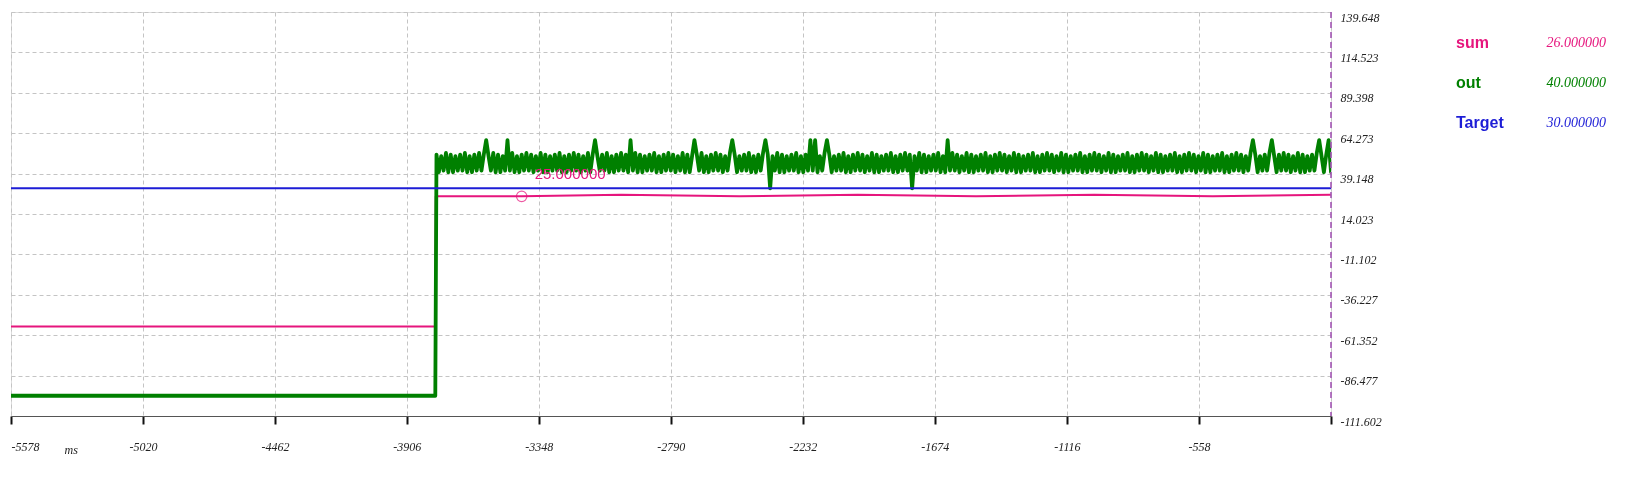 This screenshot has width=1631, height=481. Describe the element at coordinates (803, 446) in the screenshot. I see `x-tick-label: -2232` at that location.